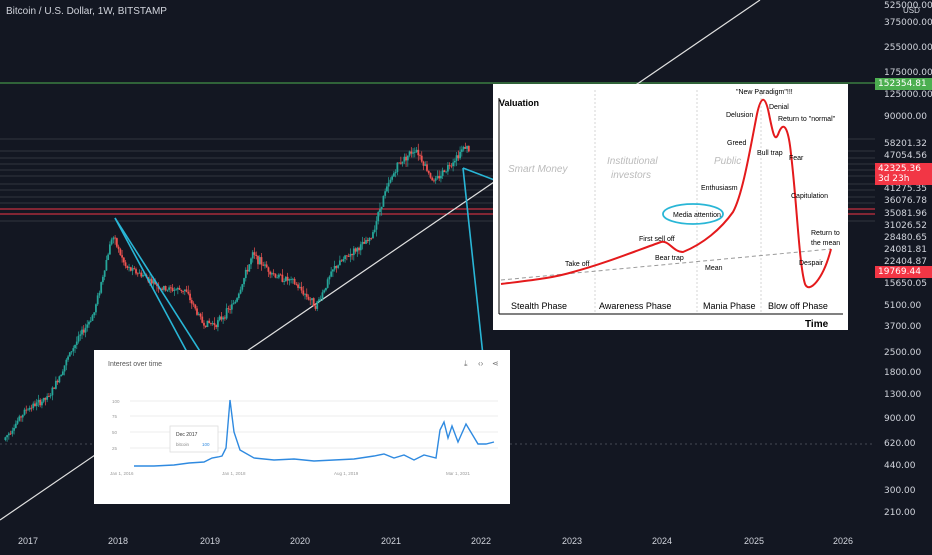 Image resolution: width=932 pixels, height=555 pixels. I want to click on price-tick-label: 28480.65, so click(905, 238).